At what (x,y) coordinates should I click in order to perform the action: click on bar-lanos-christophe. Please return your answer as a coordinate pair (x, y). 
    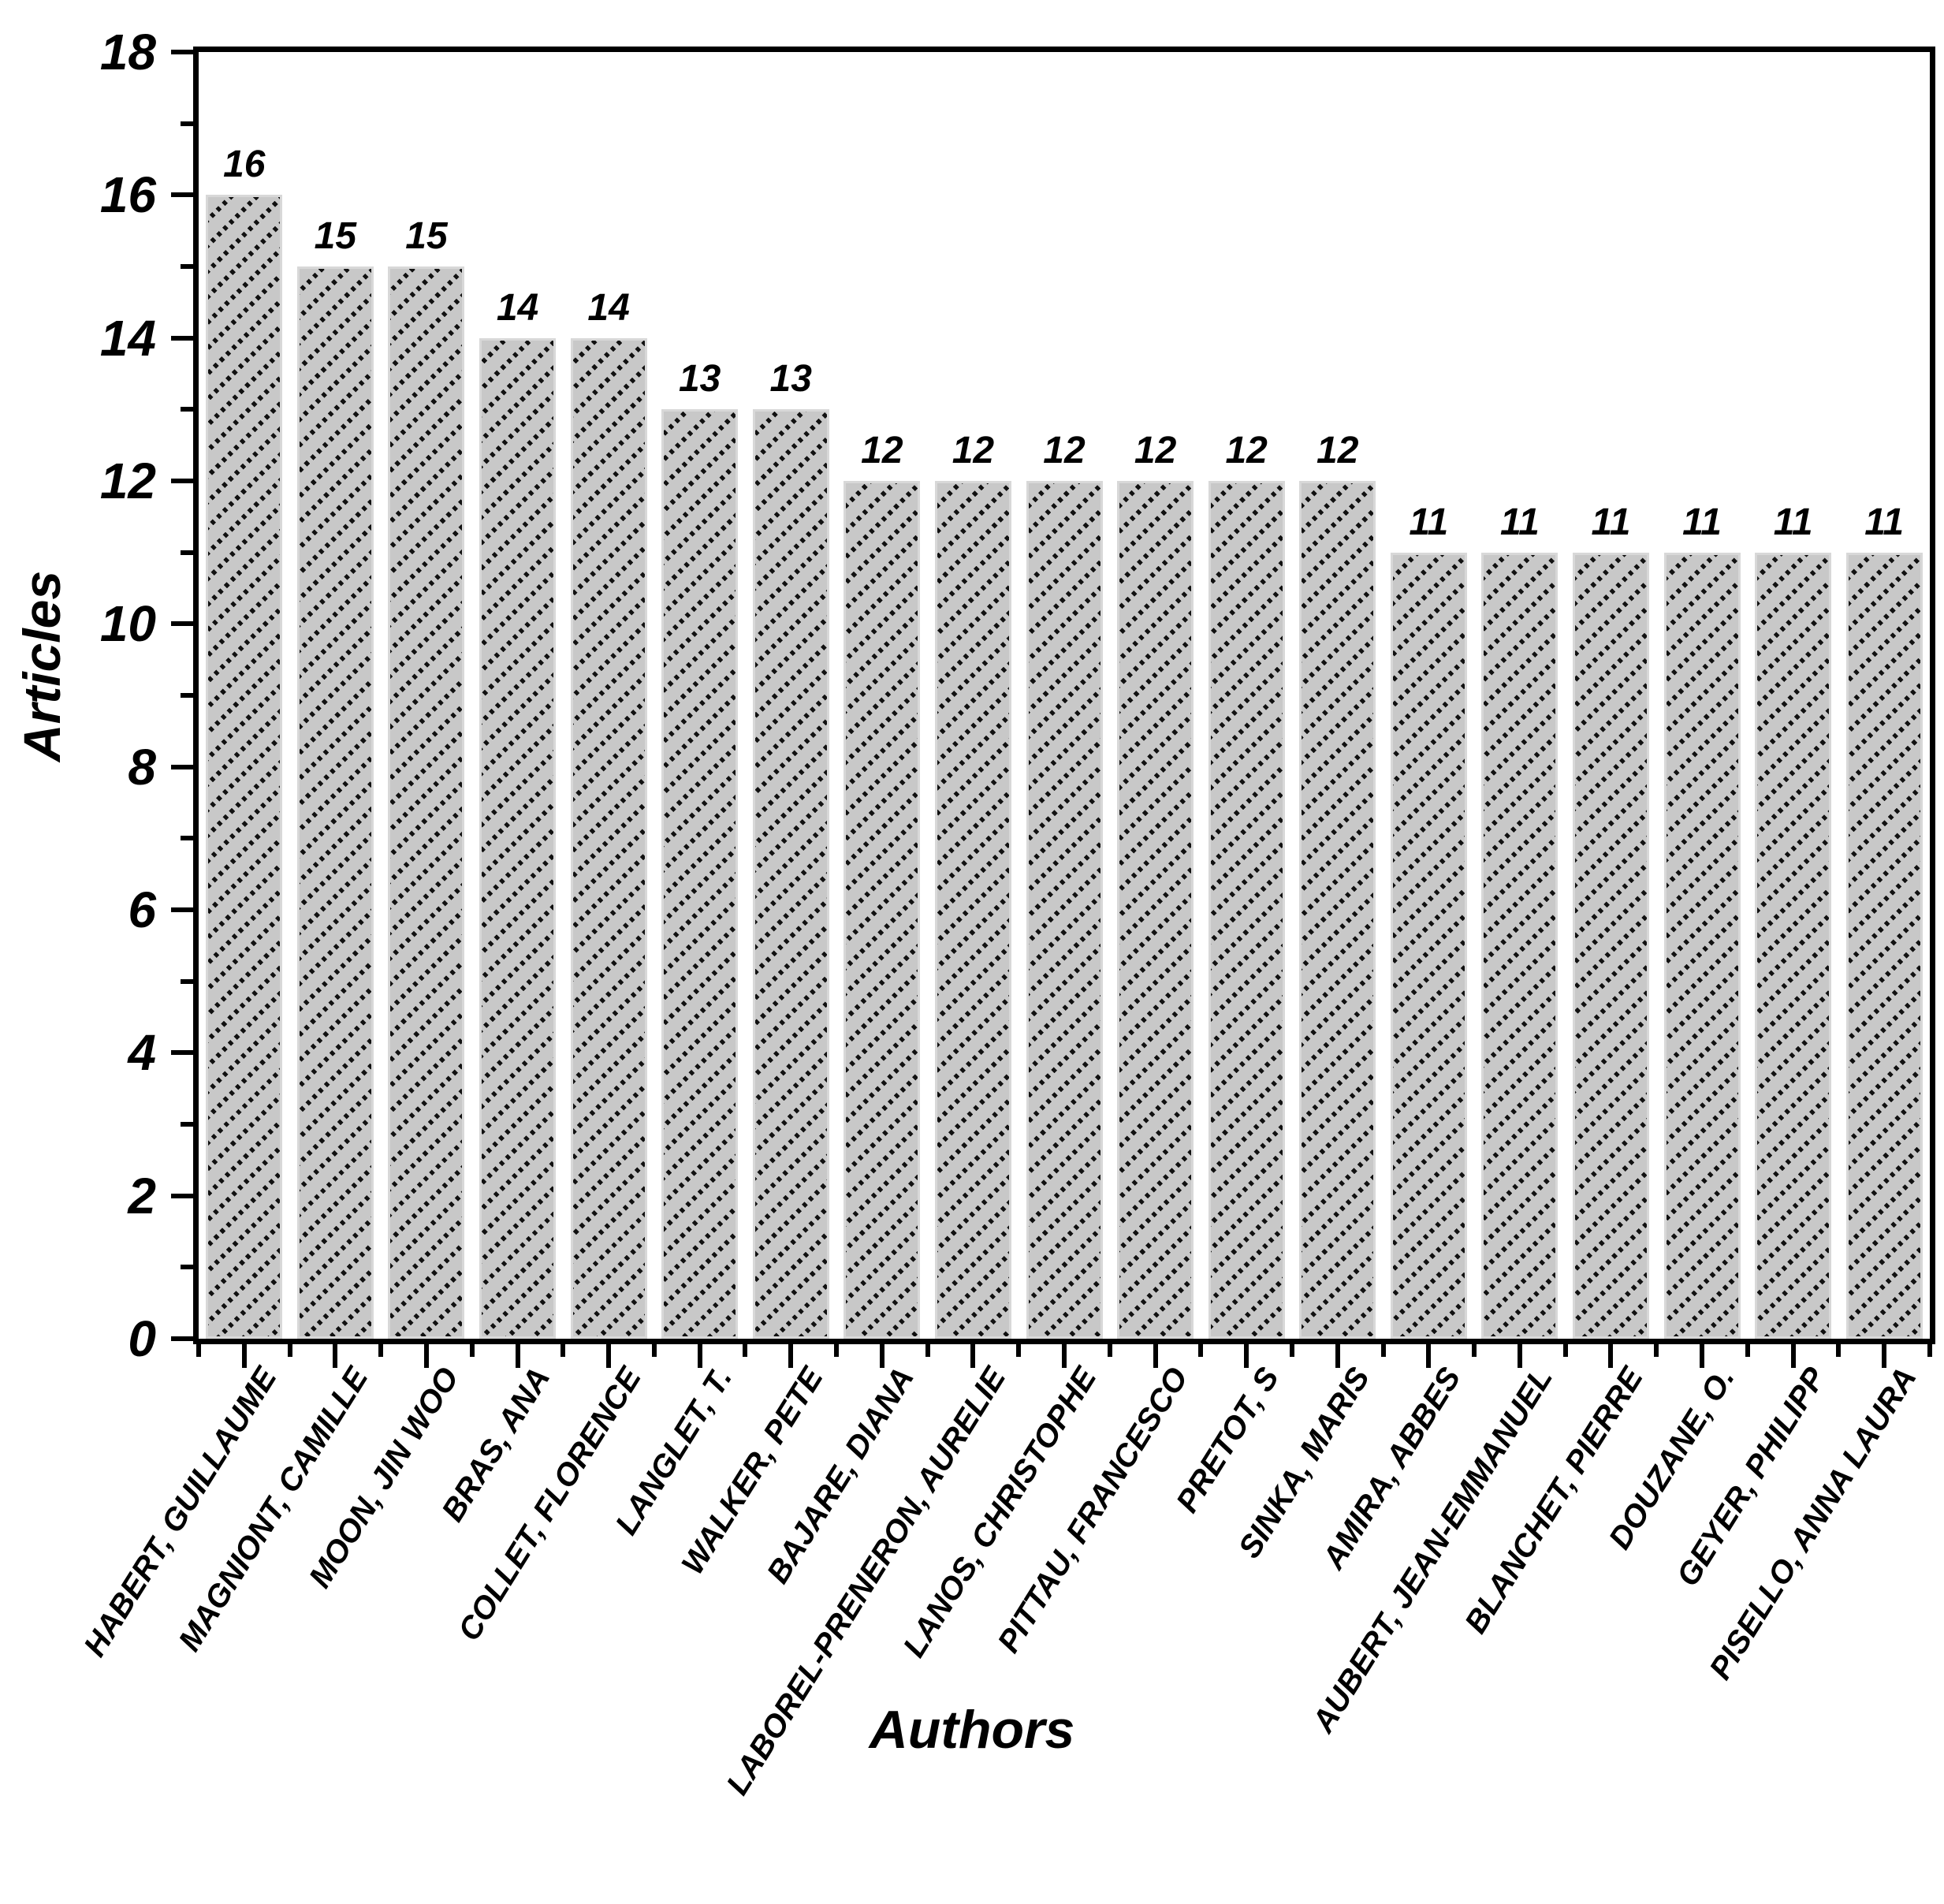
    Looking at the image, I should click on (1065, 910).